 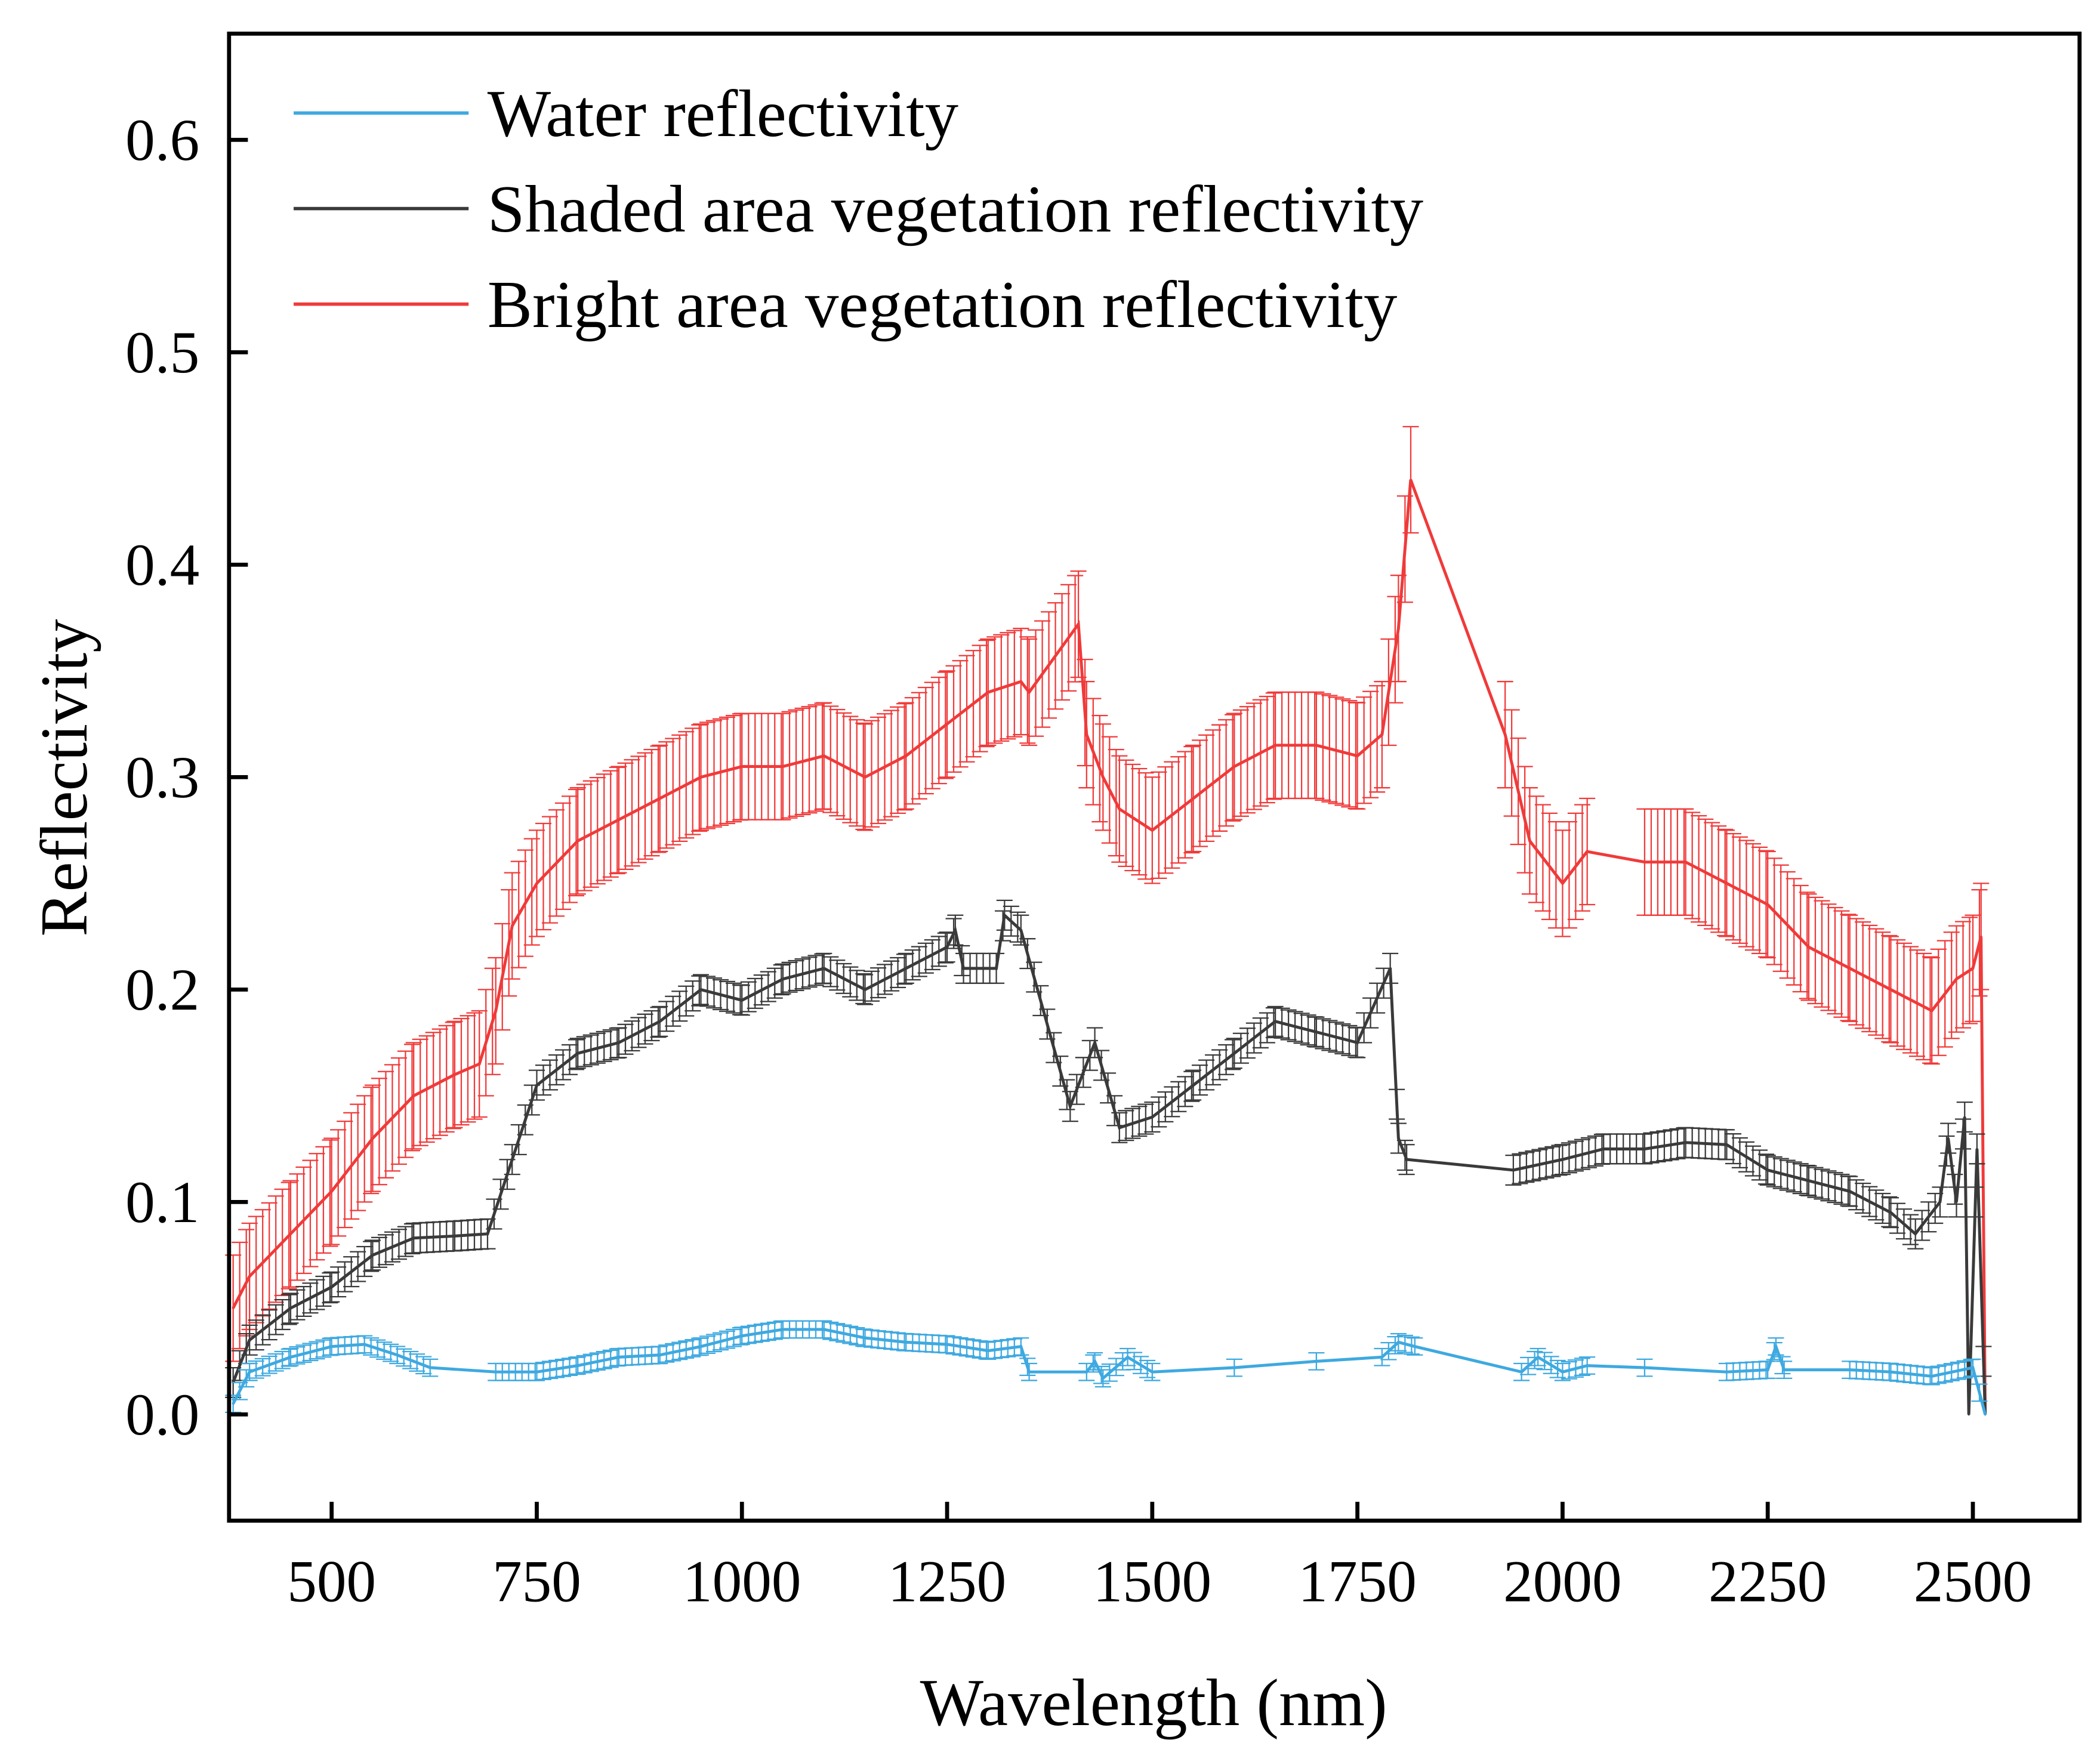 What do you see at coordinates (1562, 1582) in the screenshot?
I see `x-tick-label: 2000` at bounding box center [1562, 1582].